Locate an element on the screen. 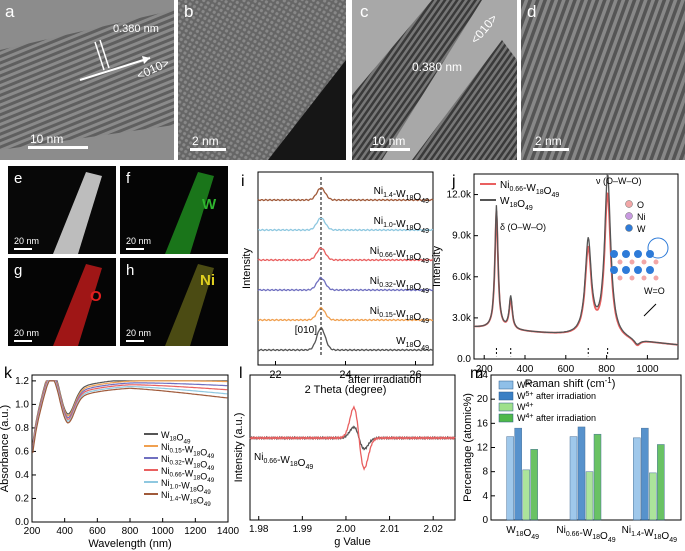  xrd-series-label: Ni0.15-W18O49 is located at coordinates (399, 315).